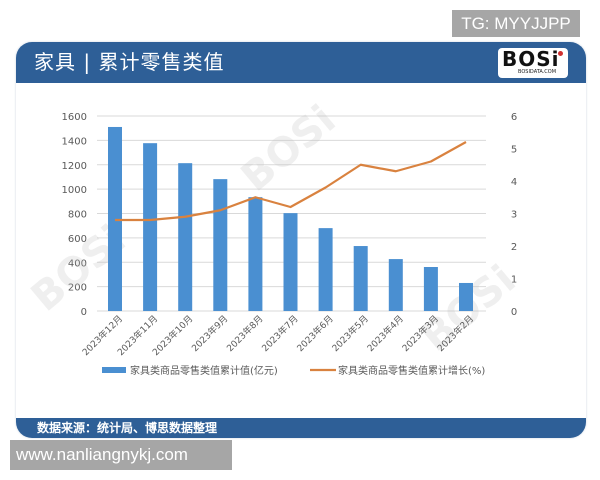 The image size is (600, 480). What do you see at coordinates (114, 370) in the screenshot?
I see `legend-bar-swatch` at bounding box center [114, 370].